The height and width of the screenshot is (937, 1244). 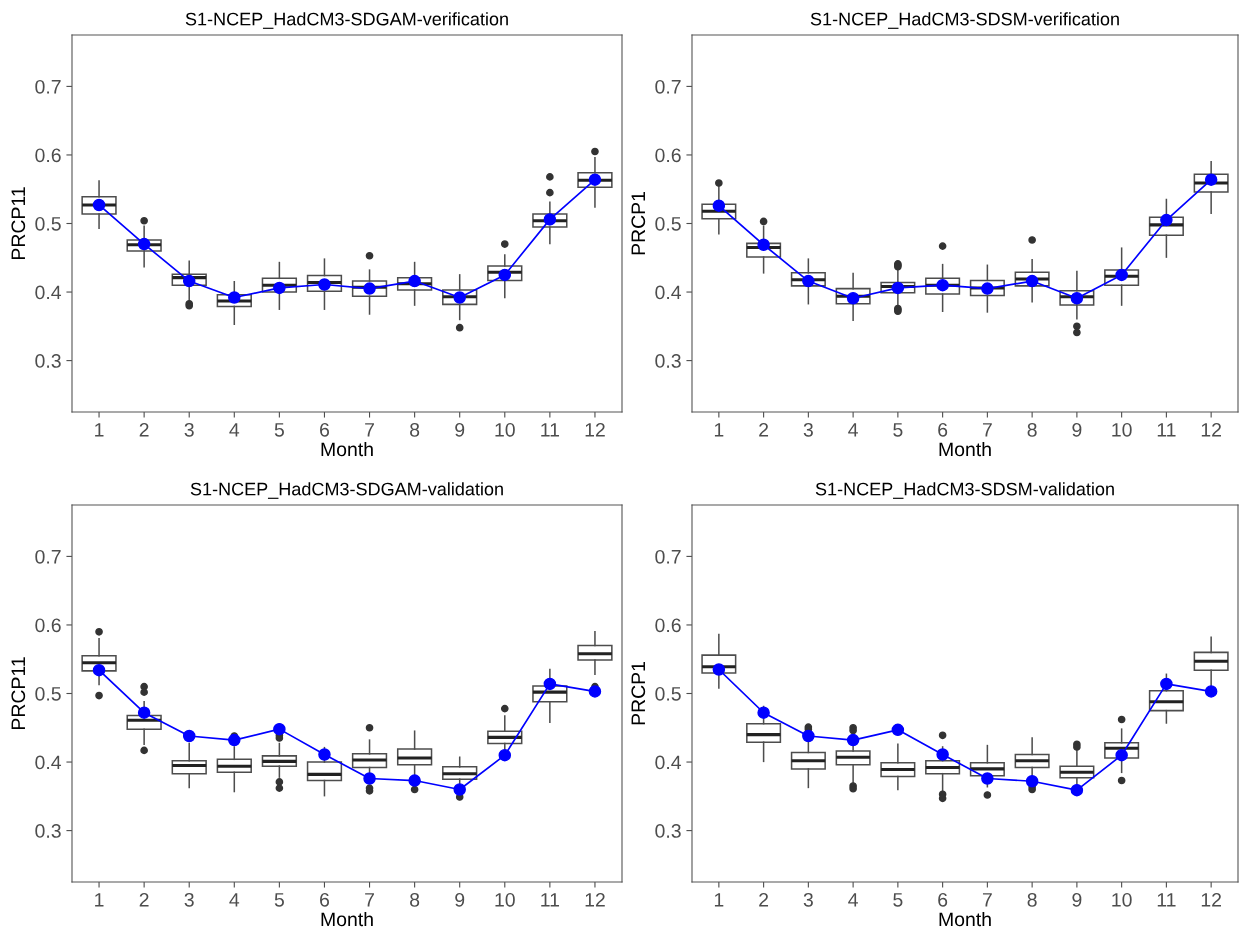 What do you see at coordinates (964, 490) in the screenshot?
I see `chart-title: S1-NCEP_HadCM3-SDSM-validation` at bounding box center [964, 490].